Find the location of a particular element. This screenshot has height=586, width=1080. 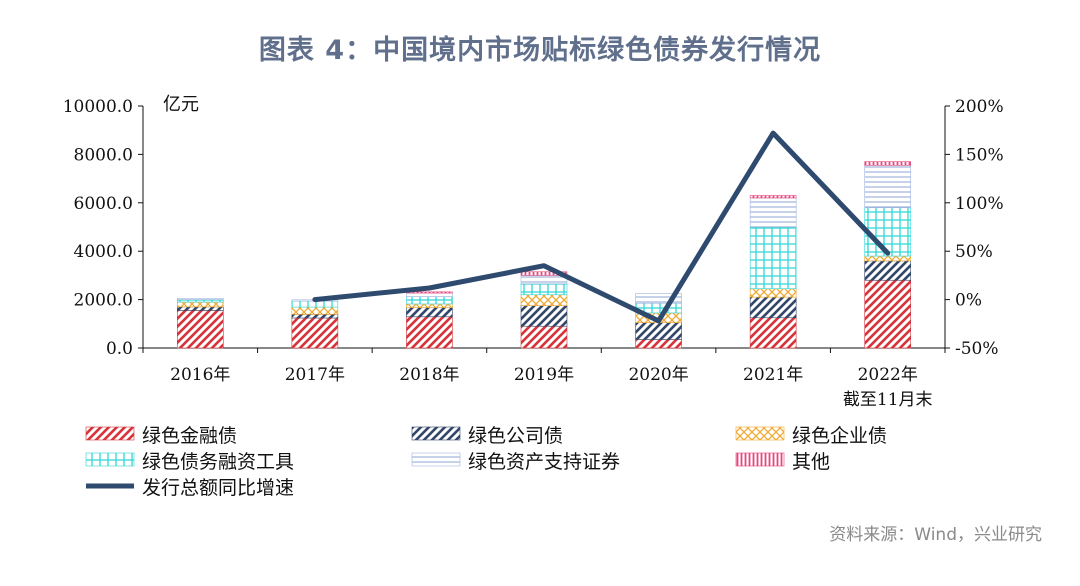

y-right-tick-label: 100% is located at coordinates (979, 204).